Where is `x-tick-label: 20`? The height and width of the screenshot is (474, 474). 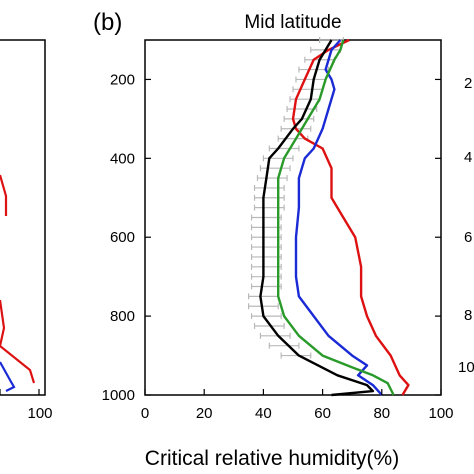
x-tick-label: 20 is located at coordinates (204, 413).